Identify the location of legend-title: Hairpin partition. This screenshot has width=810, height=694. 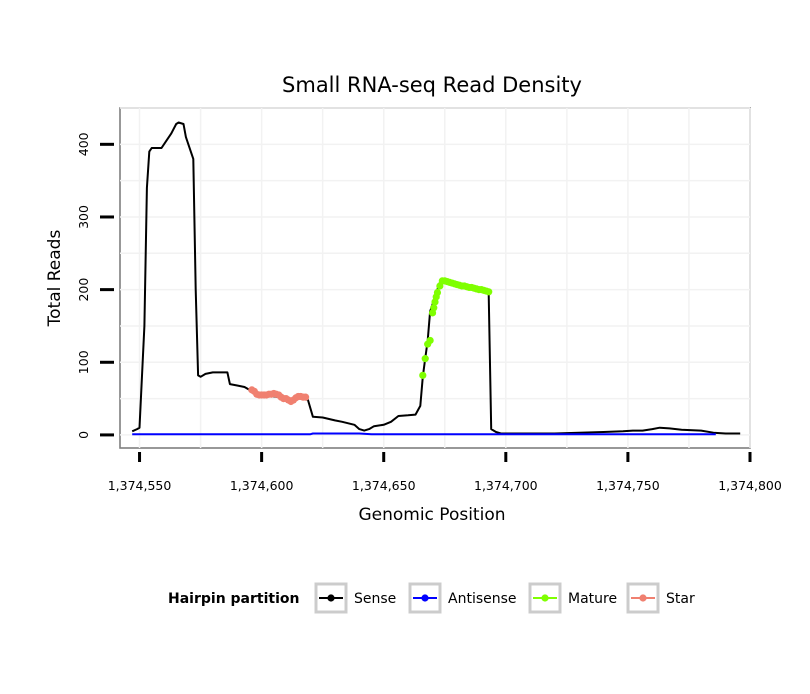
(233, 599).